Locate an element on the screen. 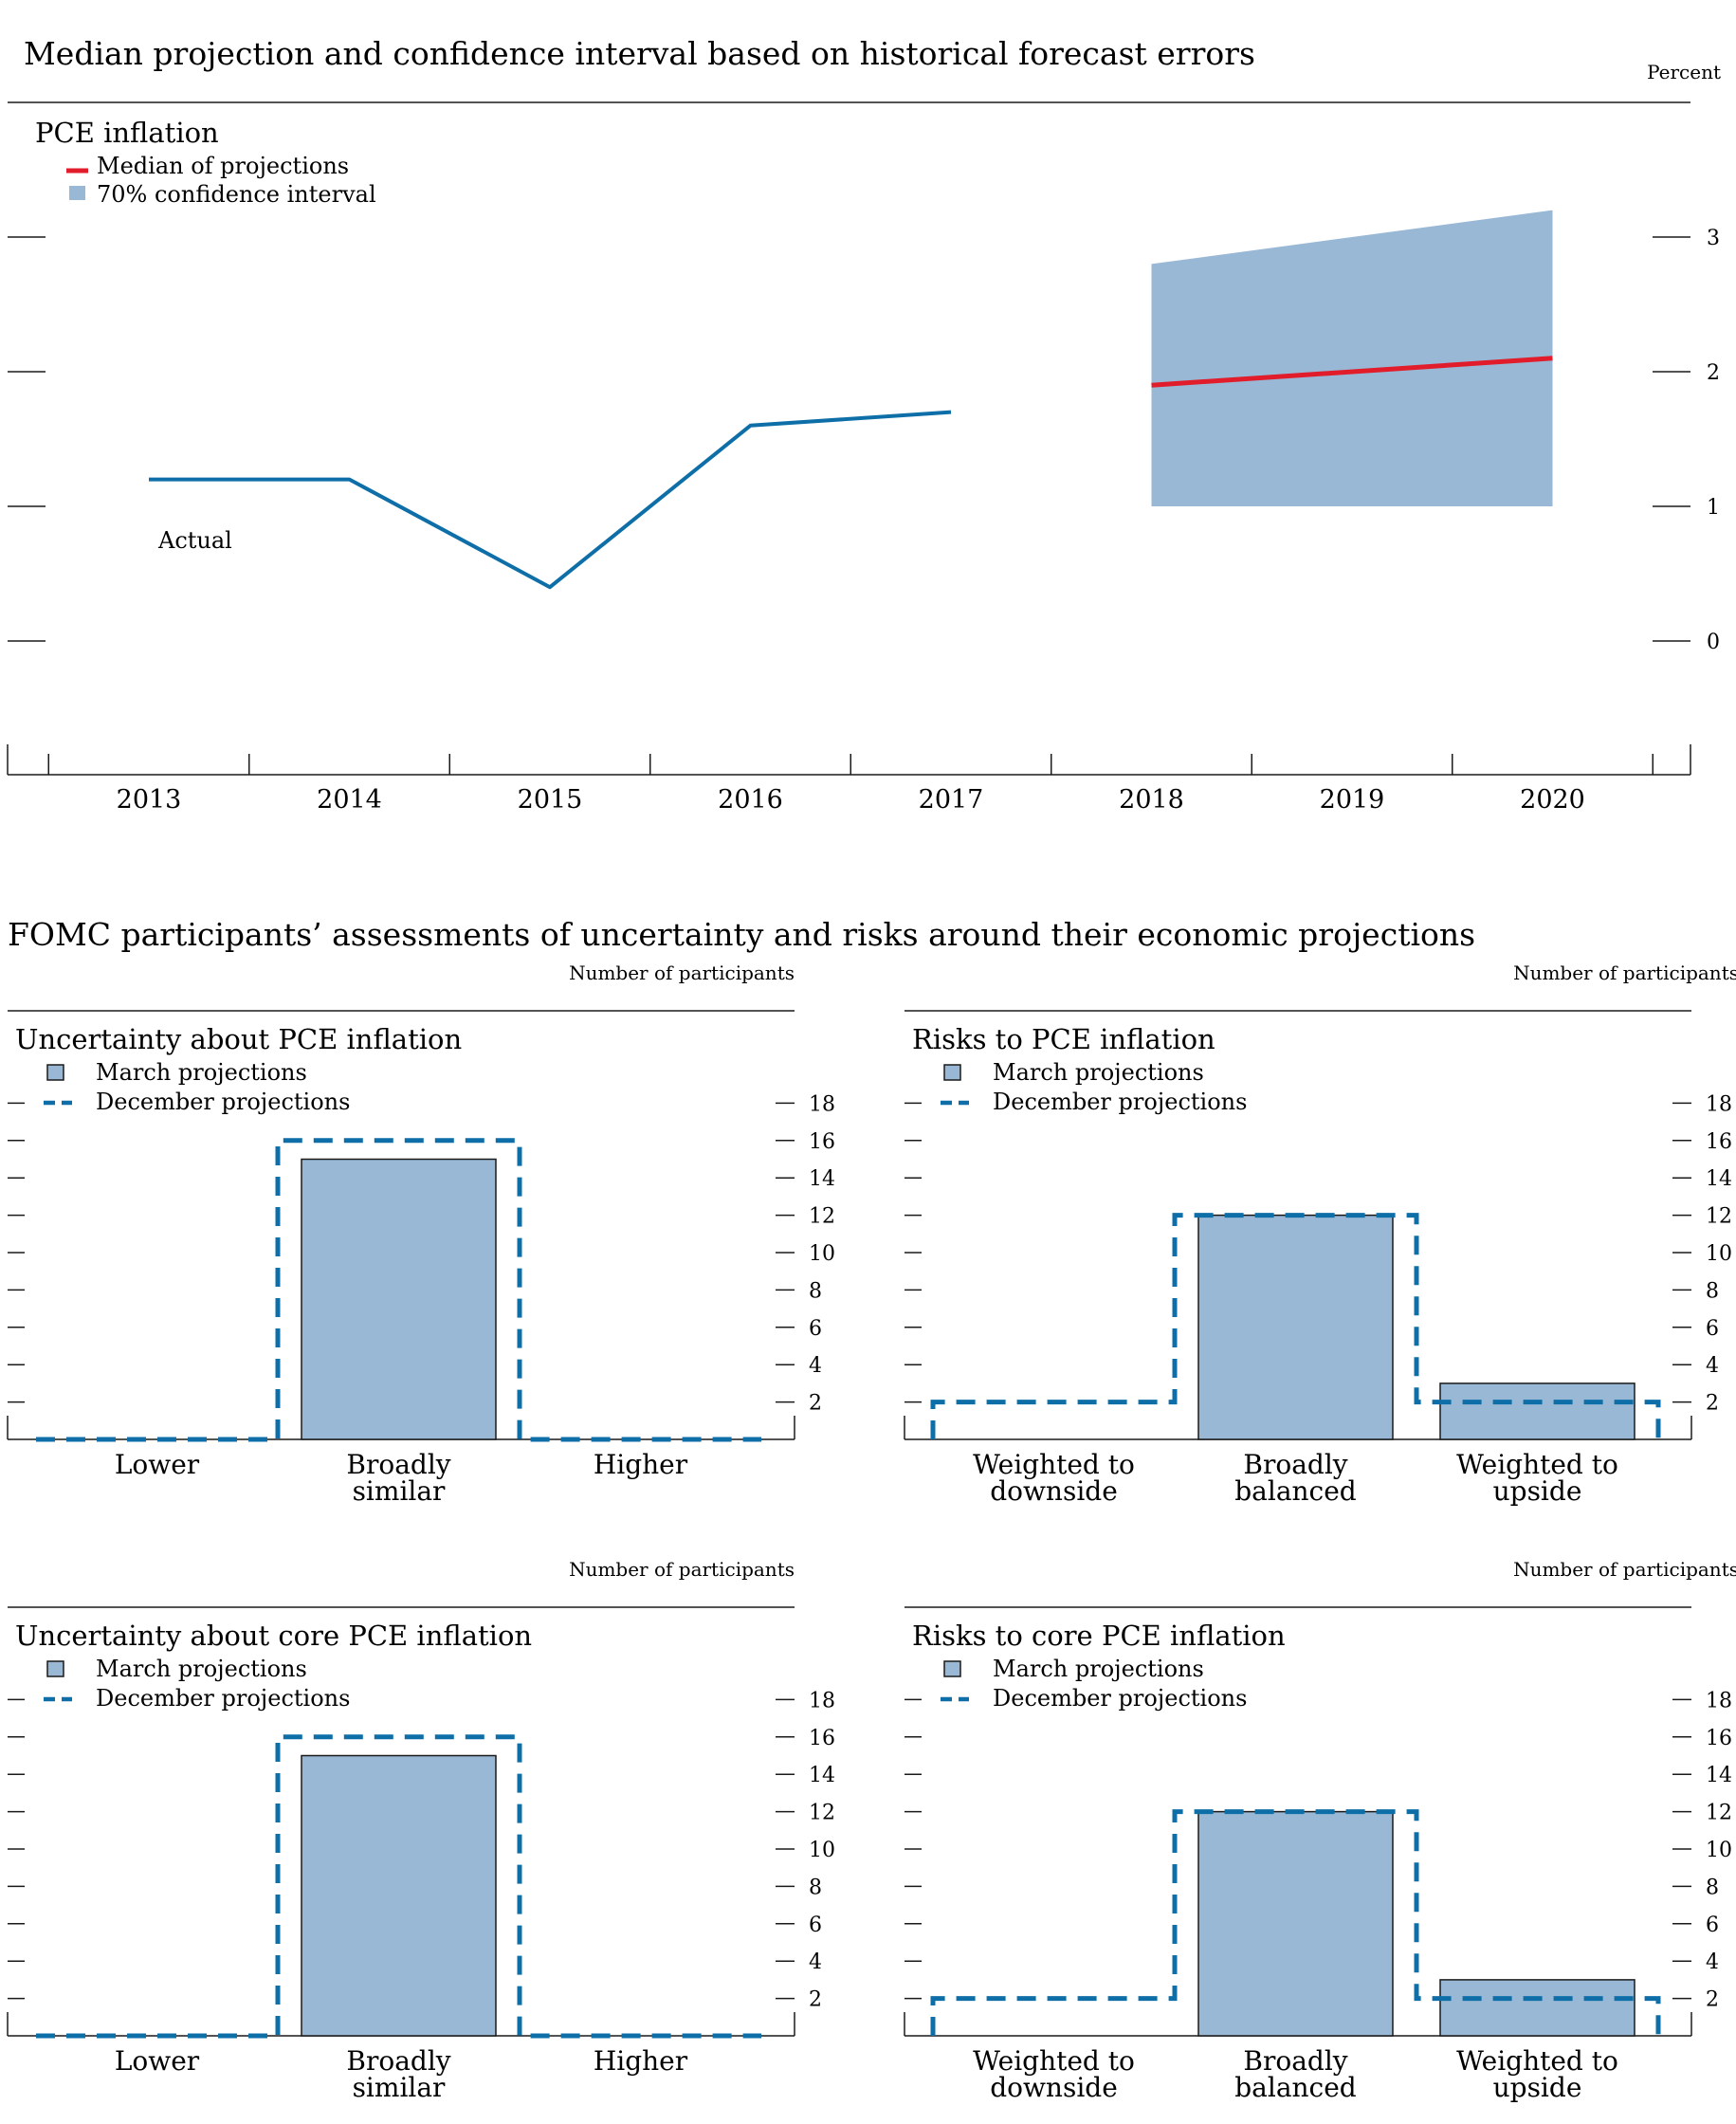 This screenshot has width=1736, height=2124. confidence-interval-band is located at coordinates (1352, 358).